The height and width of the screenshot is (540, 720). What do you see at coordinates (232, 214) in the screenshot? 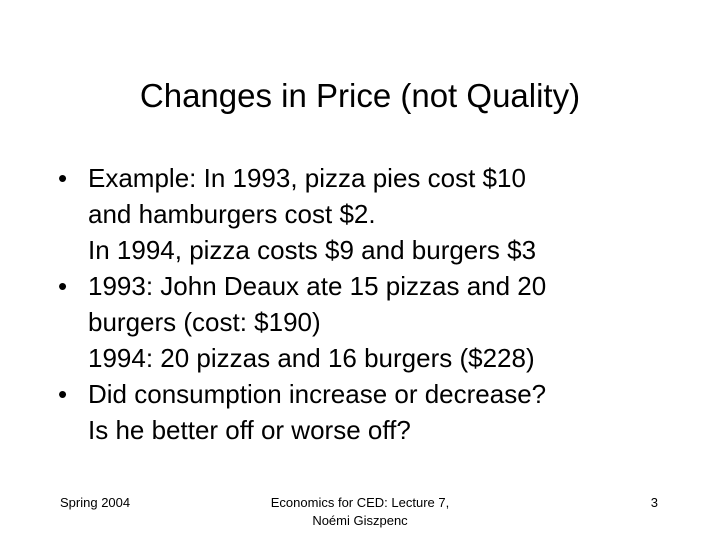
I see `bullet-line: and hamburgers cost $2.` at bounding box center [232, 214].